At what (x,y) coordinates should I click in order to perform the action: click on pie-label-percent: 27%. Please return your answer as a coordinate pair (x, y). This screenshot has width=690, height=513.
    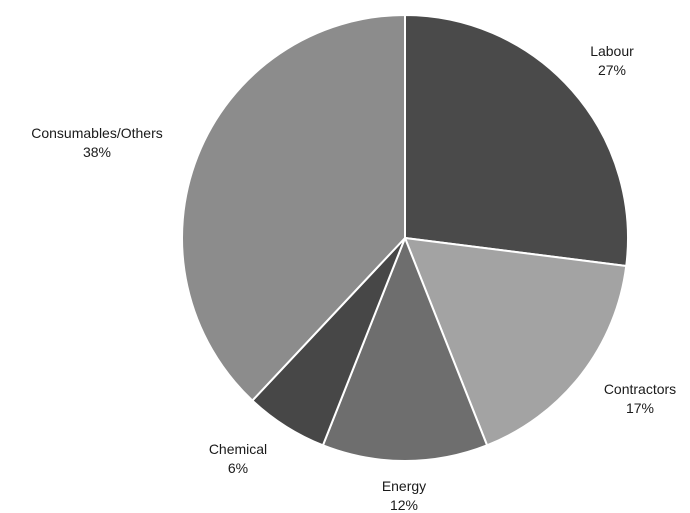
    Looking at the image, I should click on (612, 70).